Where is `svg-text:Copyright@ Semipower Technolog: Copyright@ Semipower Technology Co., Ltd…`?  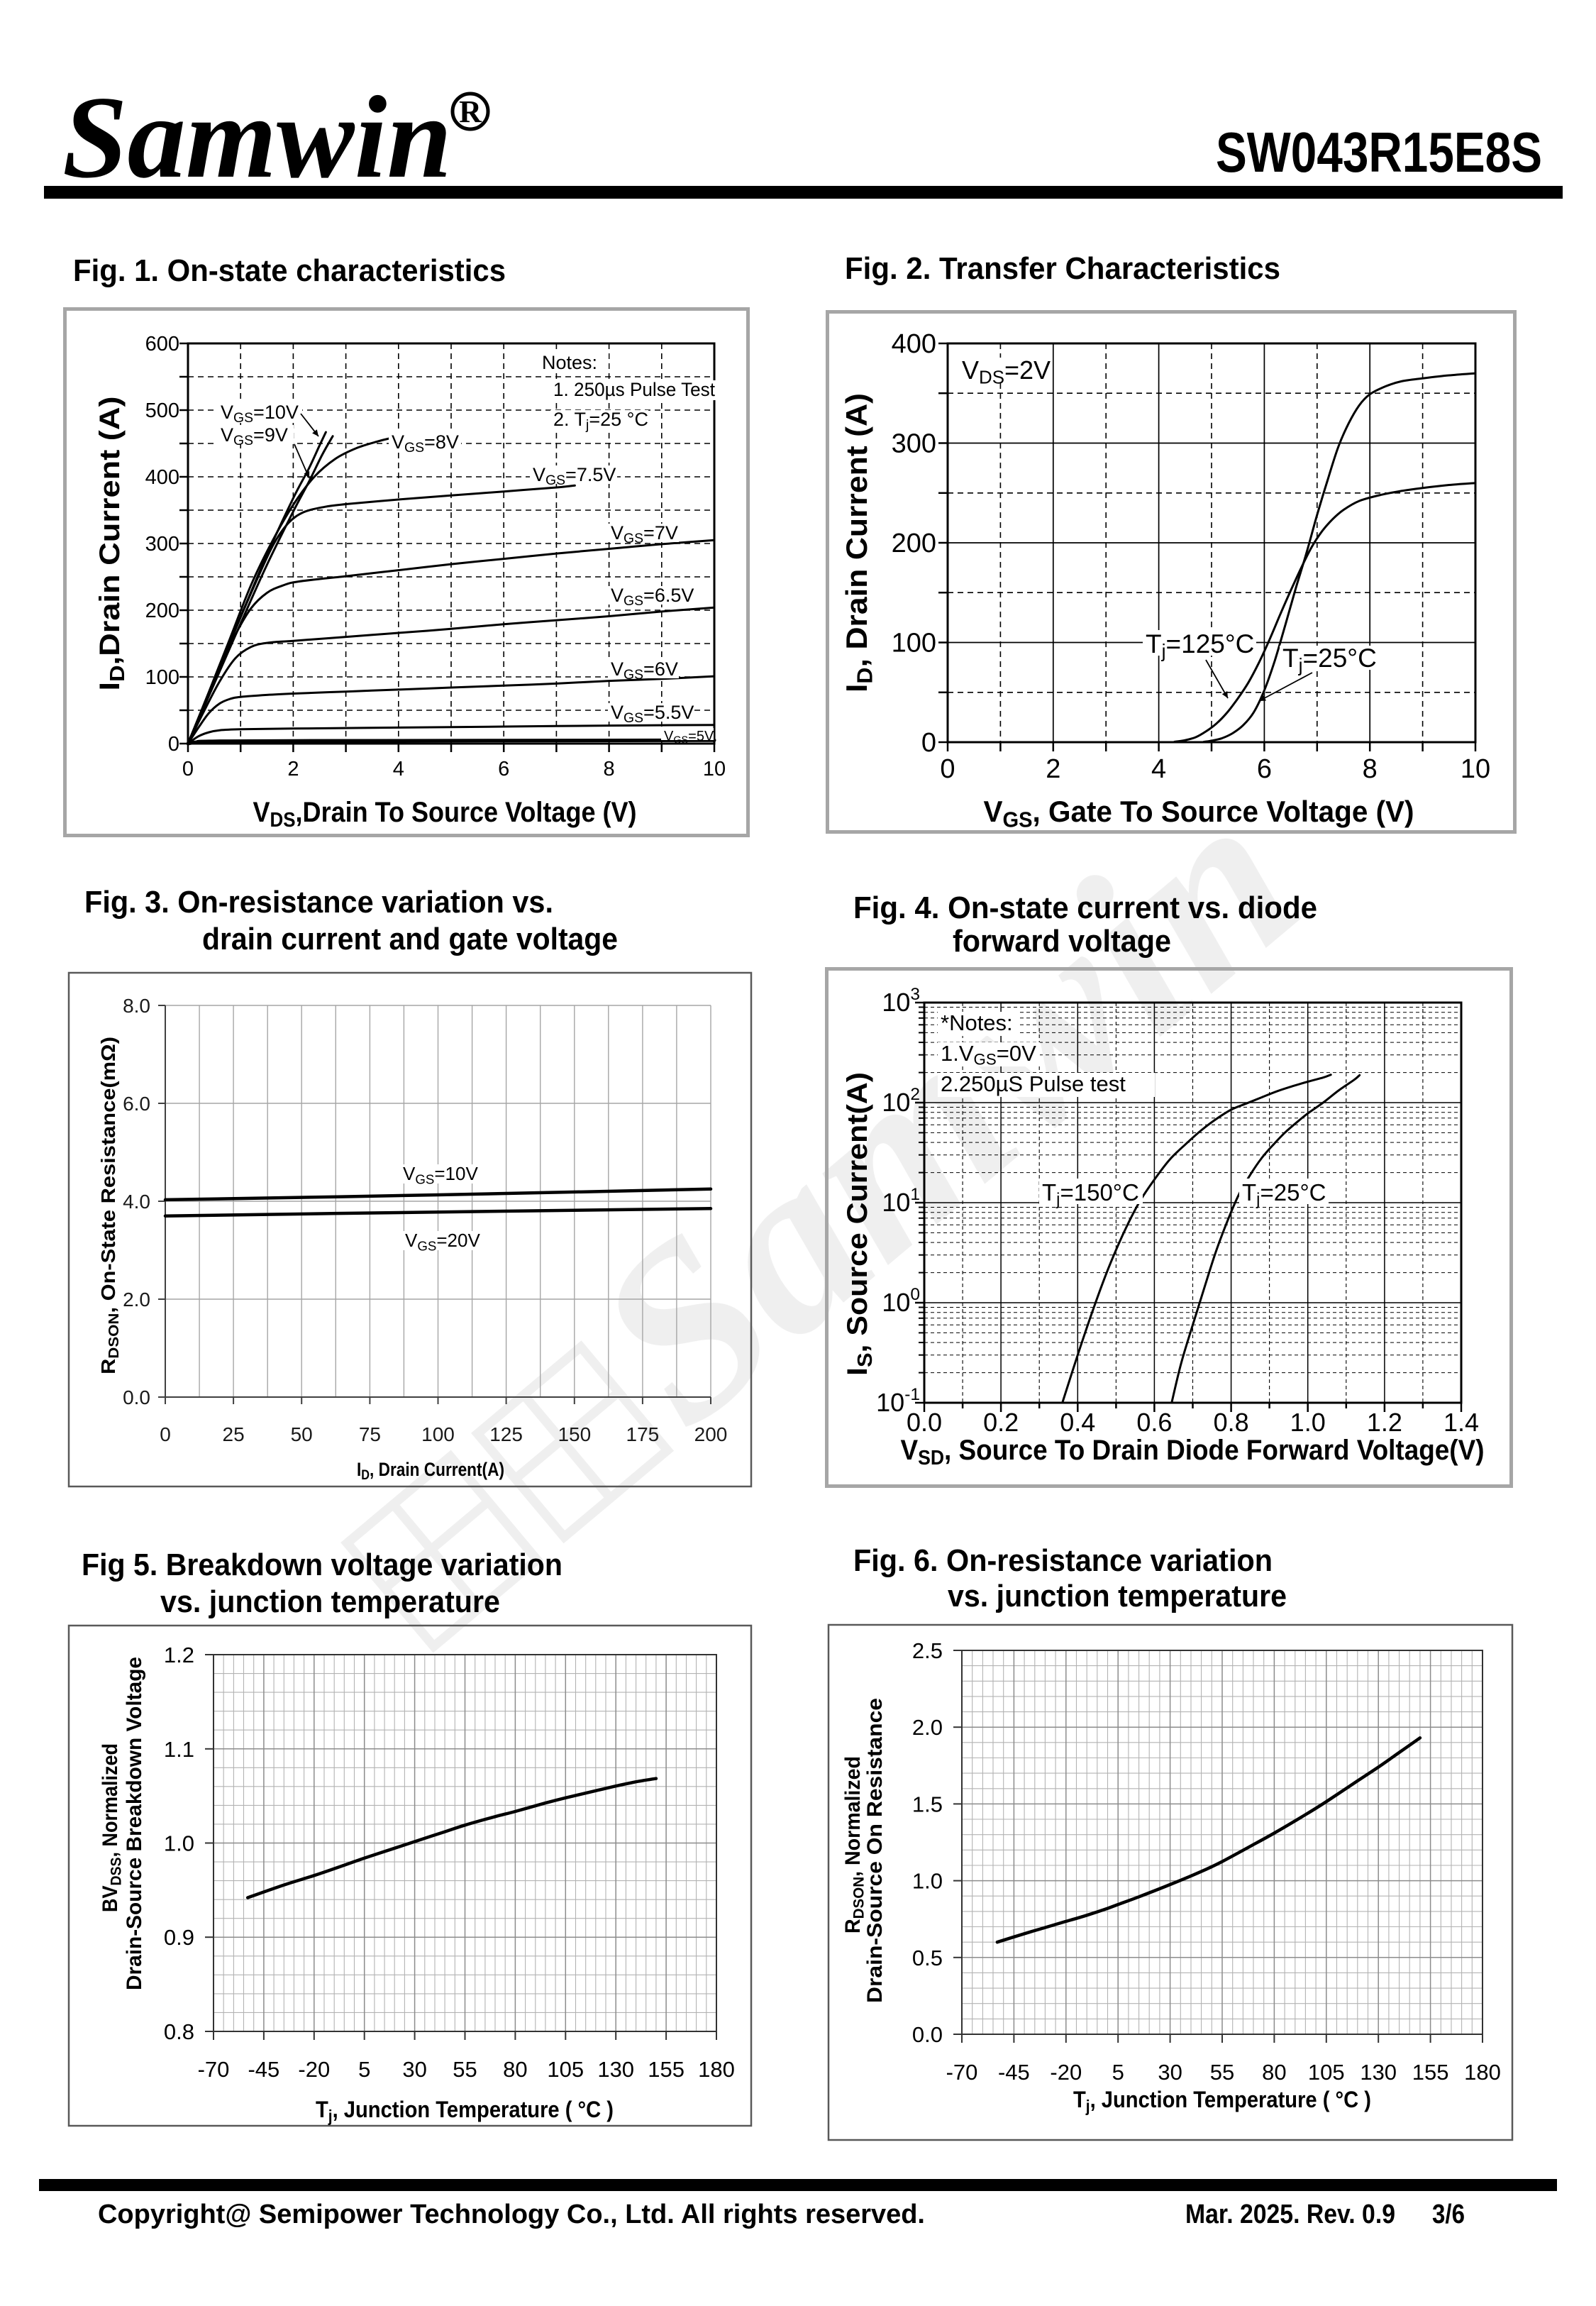
svg-text:Copyright@ Semipower Technolog: Copyright@ Semipower Technology Co., Ltd… is located at coordinates (512, 2214).